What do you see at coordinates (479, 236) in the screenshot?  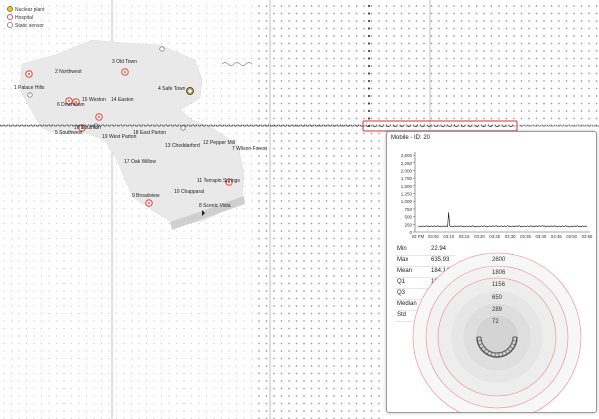 I see `x-tick-label: 03:20` at bounding box center [479, 236].